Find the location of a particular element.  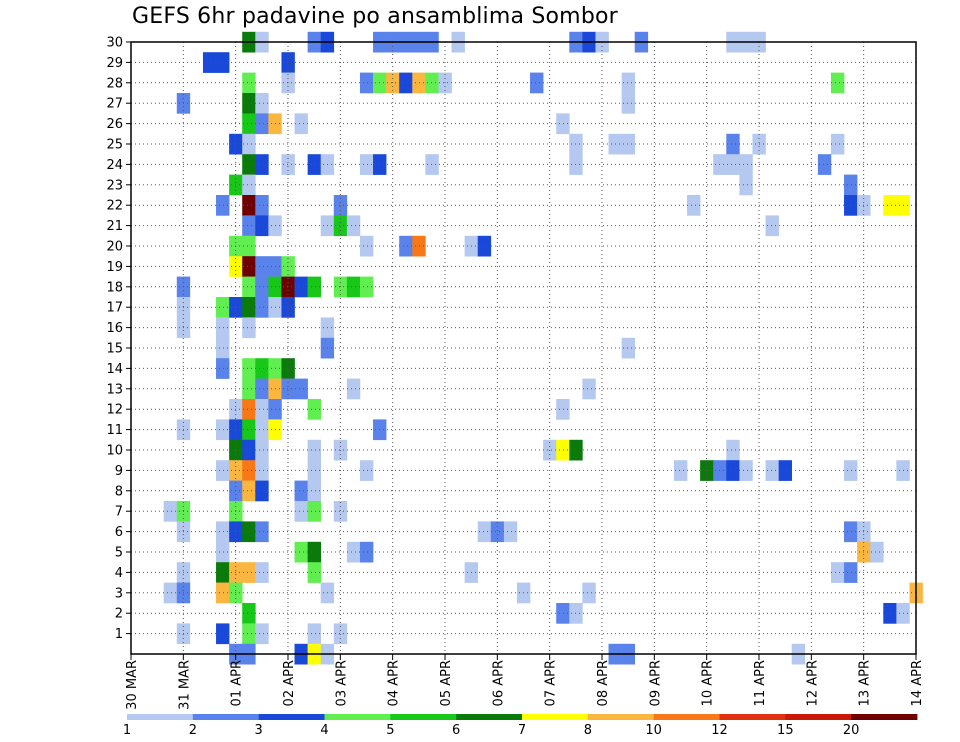

legend-label: 5 is located at coordinates (390, 730).